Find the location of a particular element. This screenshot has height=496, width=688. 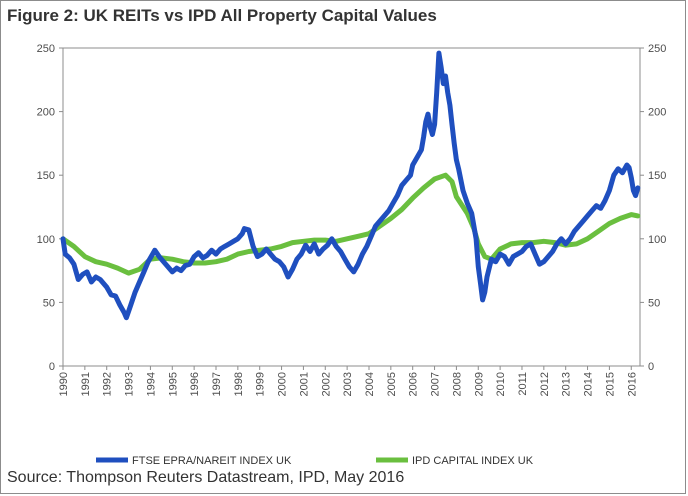

x-tick-label: 1999 is located at coordinates (261, 384).